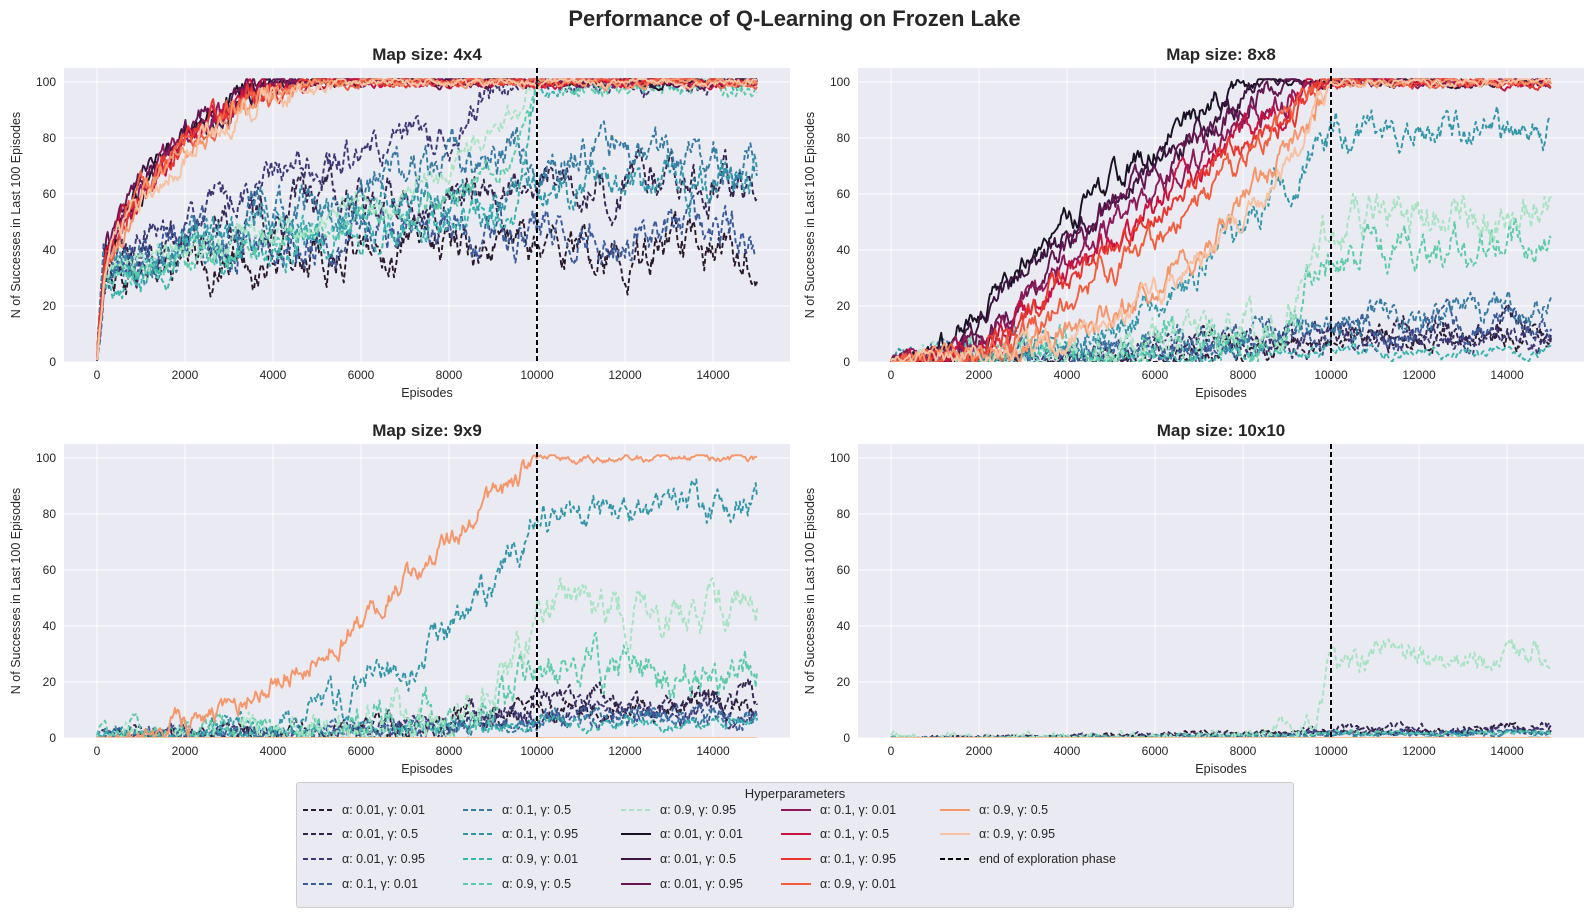 The image size is (1589, 917). What do you see at coordinates (1221, 430) in the screenshot?
I see `panel-title: Map size: 10x10` at bounding box center [1221, 430].